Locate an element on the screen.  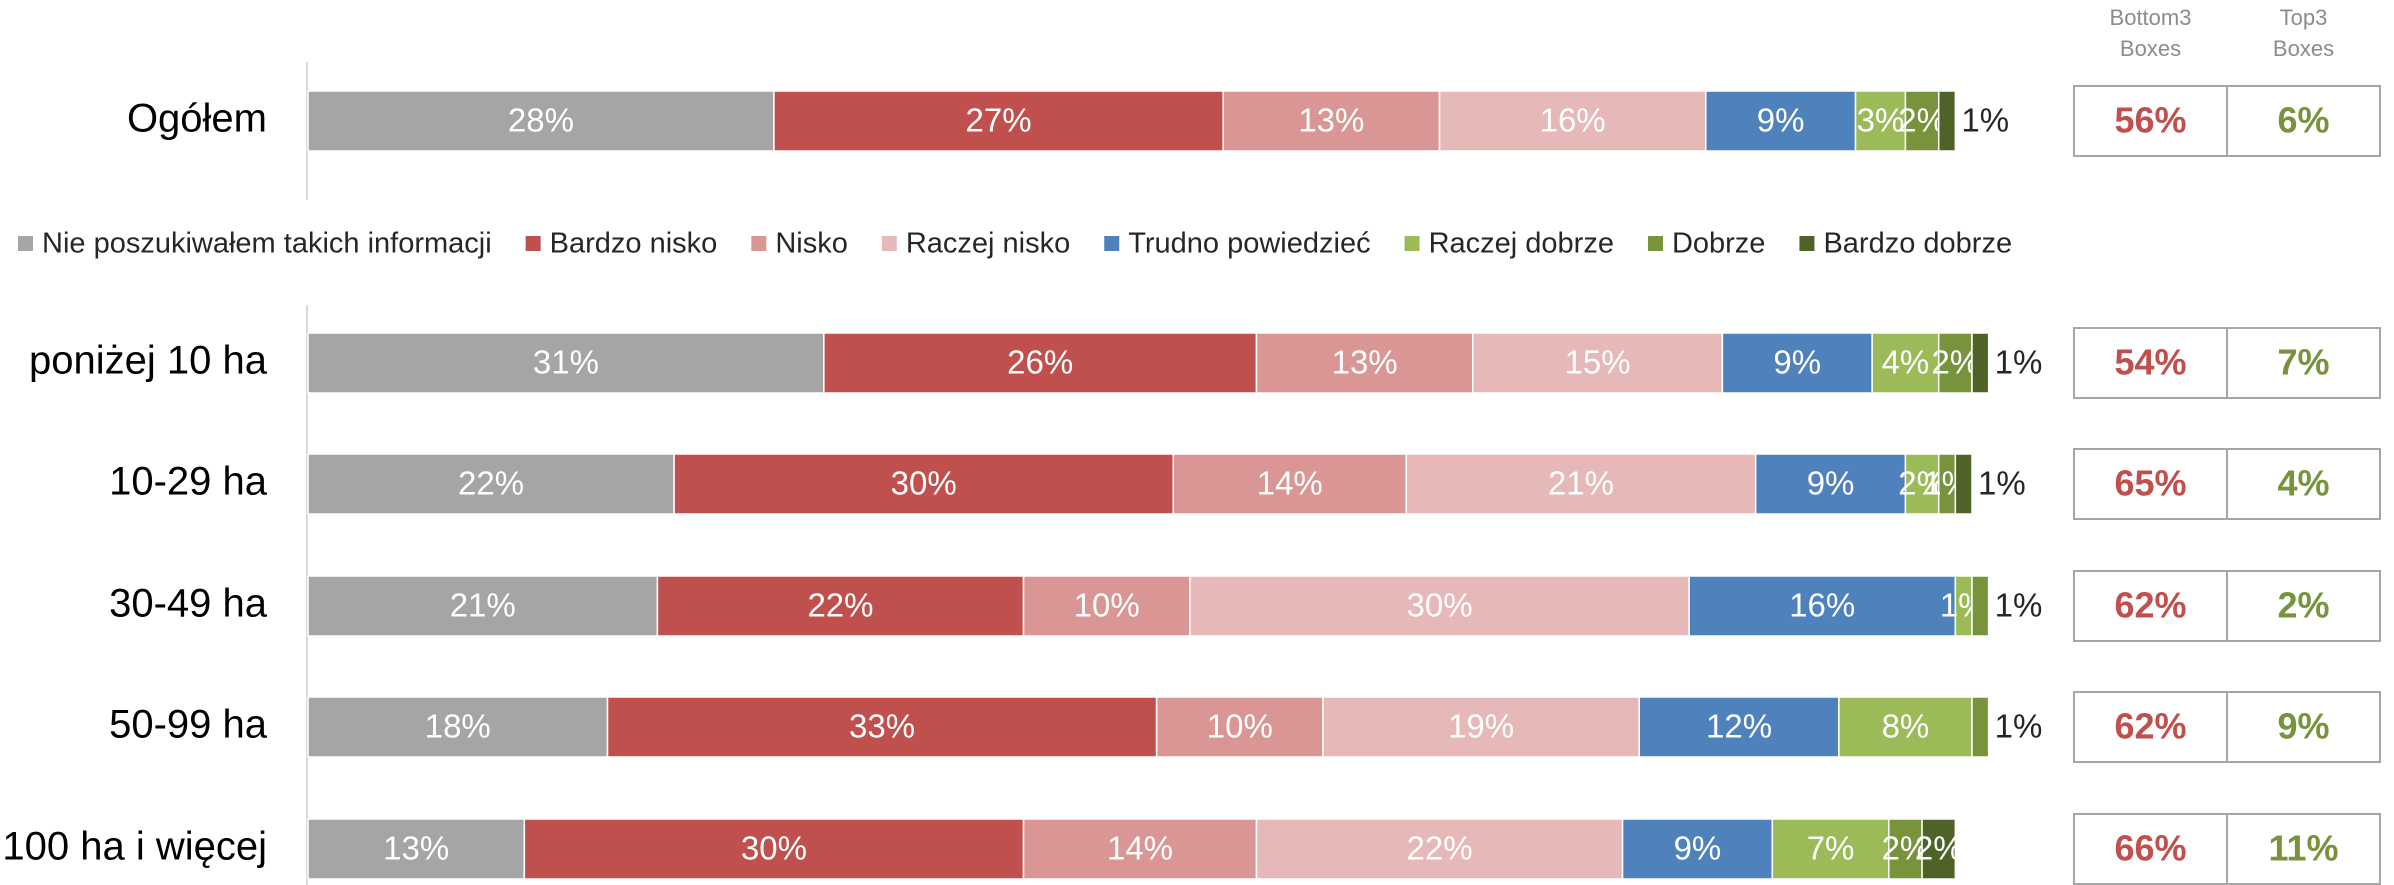
legend-label: Bardzo nisko is located at coordinates (634, 244).